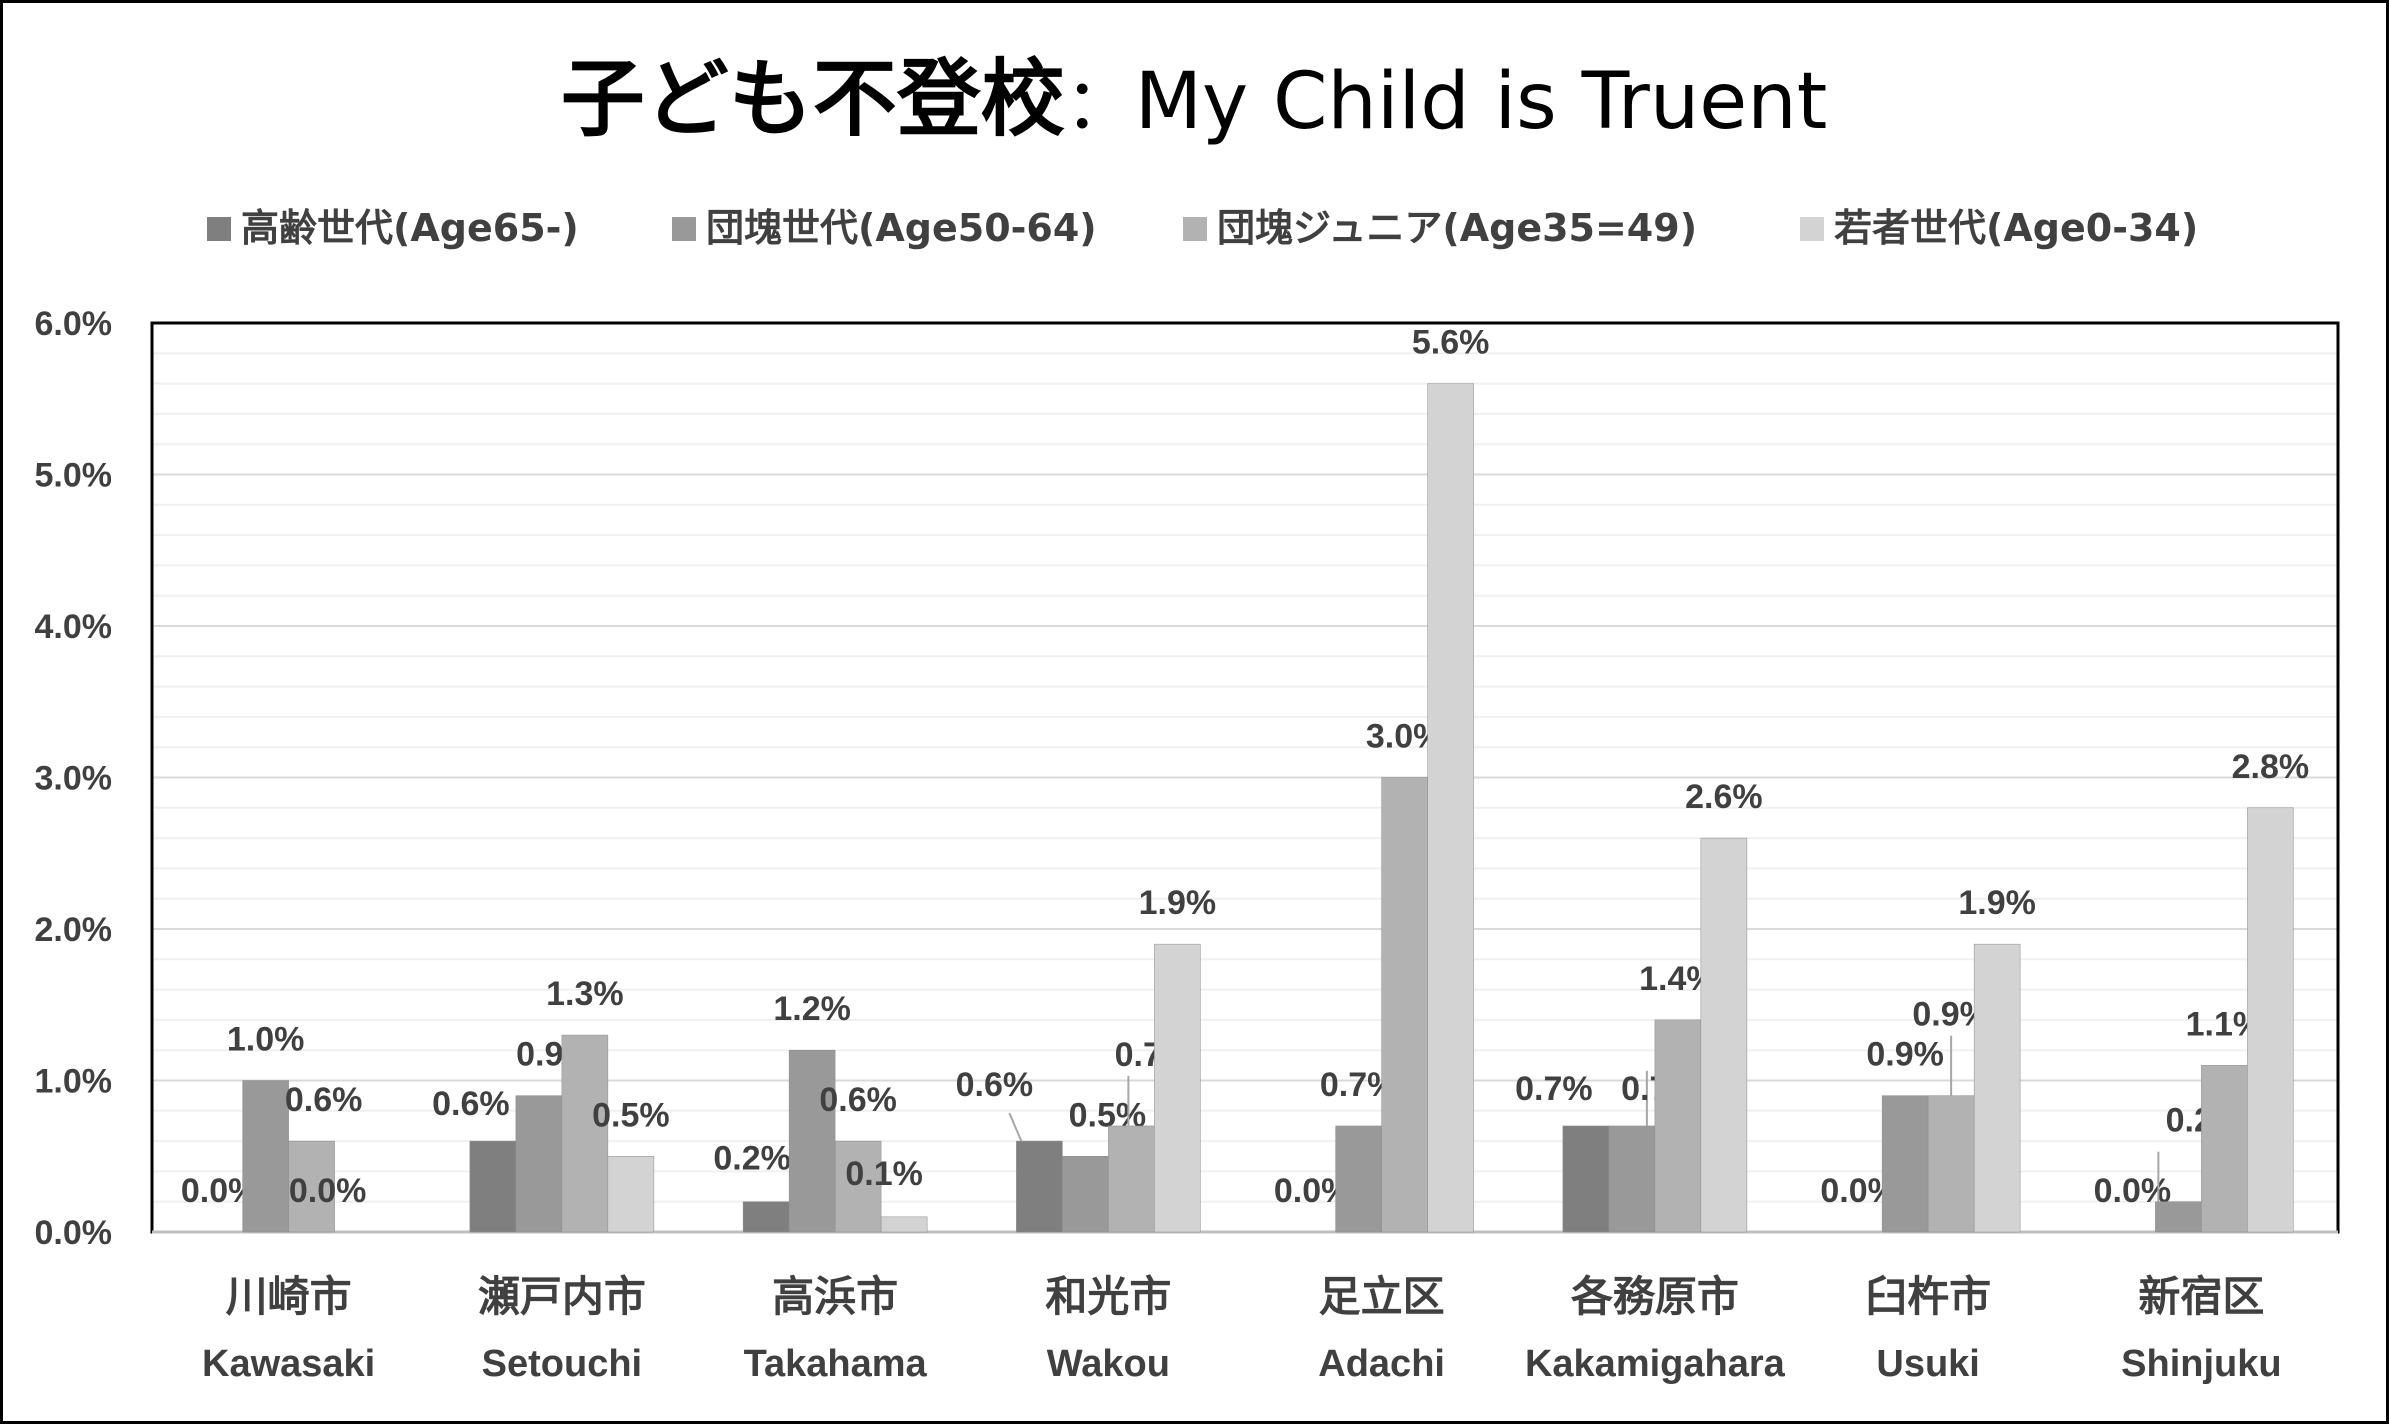 This screenshot has height=1424, width=2389. What do you see at coordinates (74, 779) in the screenshot?
I see `y-tick-label: 3.0%` at bounding box center [74, 779].